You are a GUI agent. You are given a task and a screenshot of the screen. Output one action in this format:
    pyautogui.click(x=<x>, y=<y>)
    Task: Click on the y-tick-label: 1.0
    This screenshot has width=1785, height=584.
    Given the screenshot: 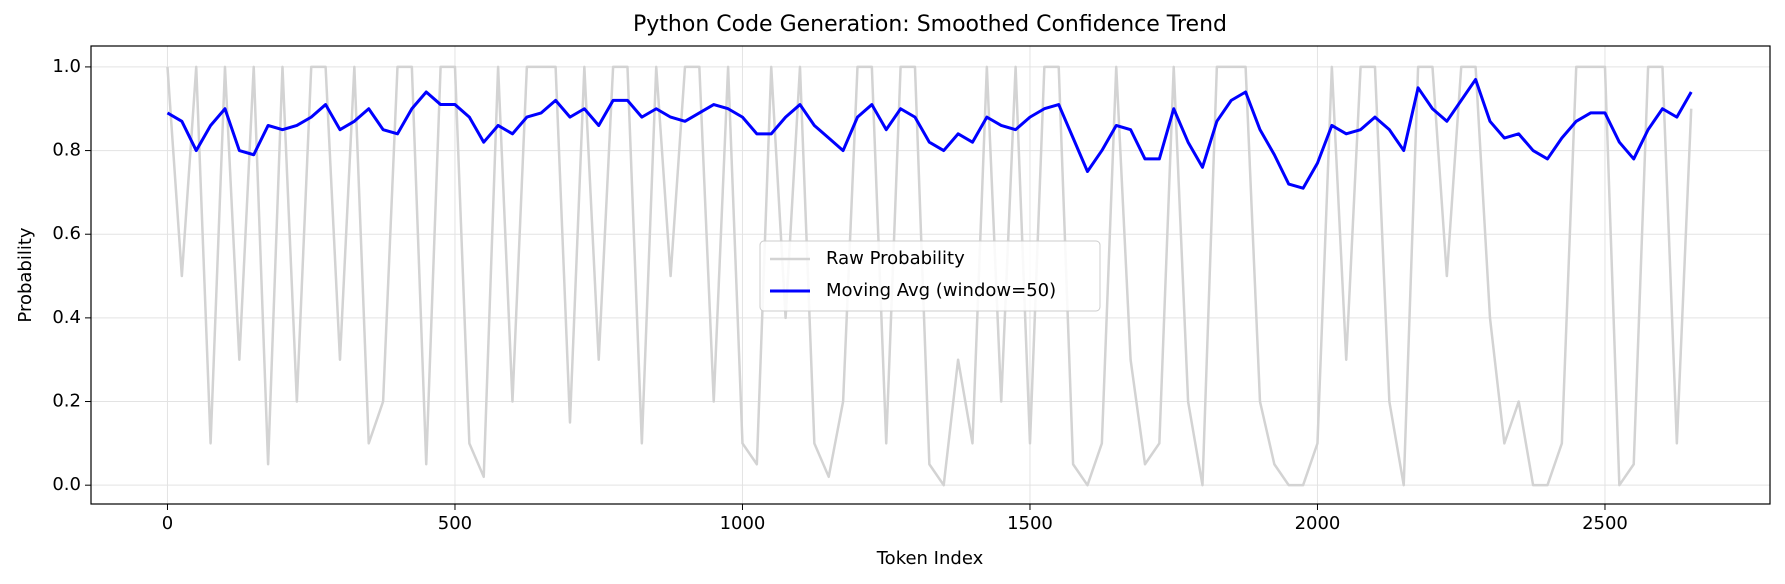 What is the action you would take?
    pyautogui.click(x=66, y=66)
    